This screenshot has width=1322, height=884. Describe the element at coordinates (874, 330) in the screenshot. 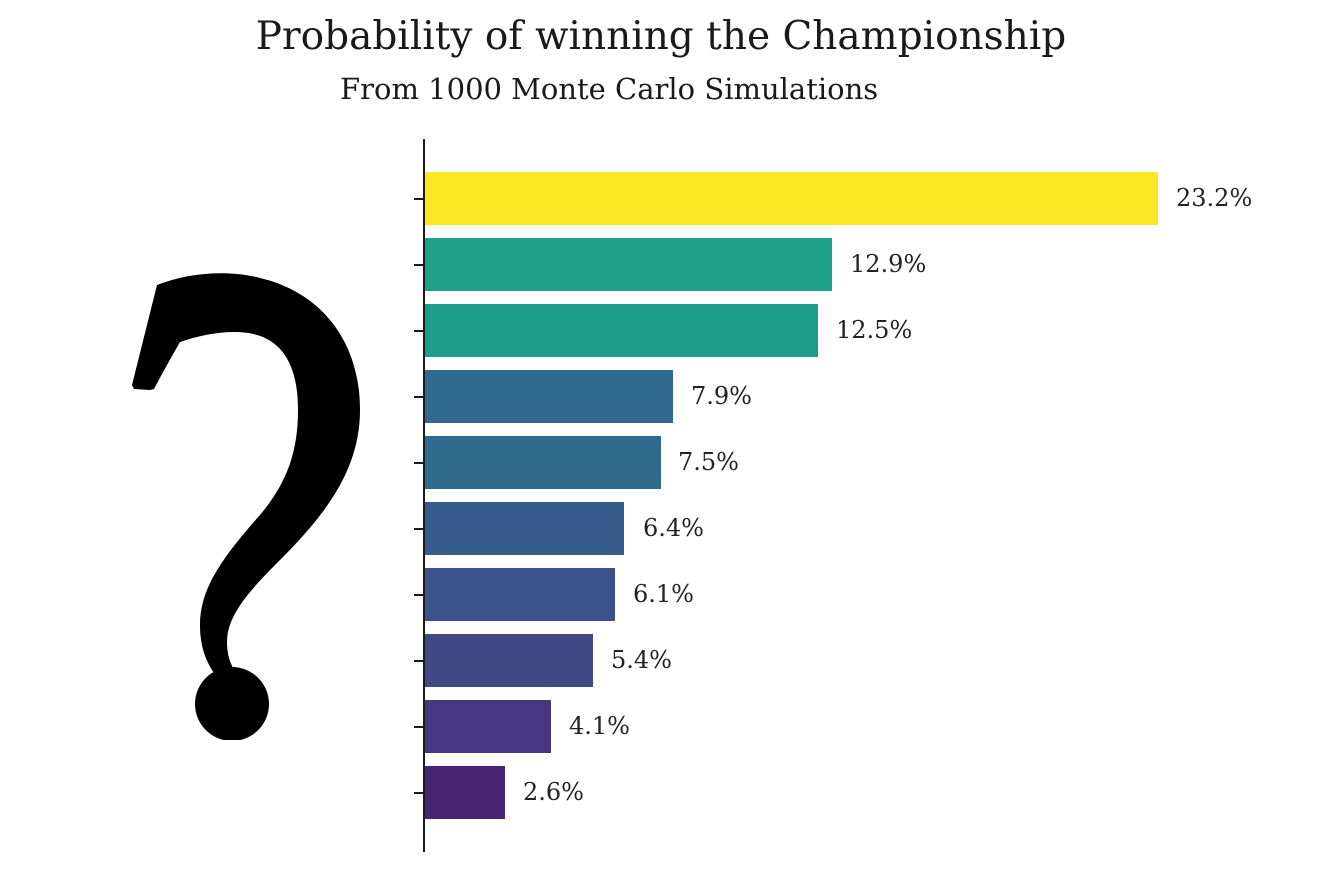

I see `bar-value-label: 12.5%` at that location.